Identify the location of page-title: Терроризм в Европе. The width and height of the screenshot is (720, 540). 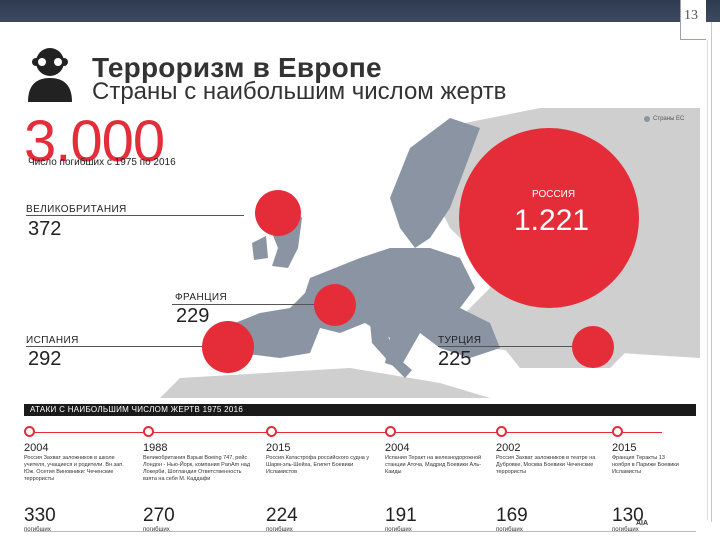
(237, 67).